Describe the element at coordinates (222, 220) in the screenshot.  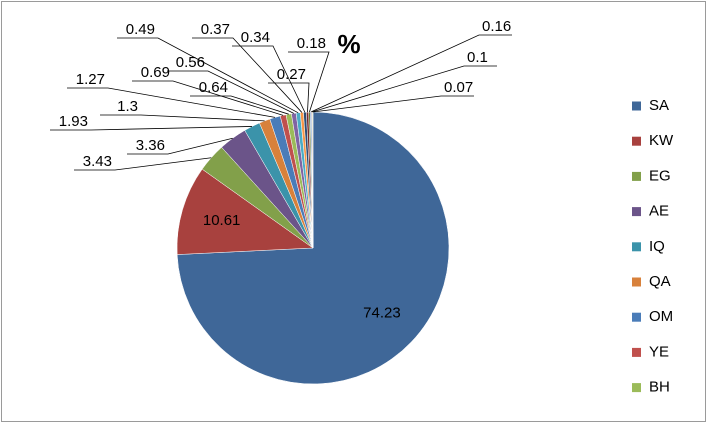
I see `data-label: 10.61` at that location.